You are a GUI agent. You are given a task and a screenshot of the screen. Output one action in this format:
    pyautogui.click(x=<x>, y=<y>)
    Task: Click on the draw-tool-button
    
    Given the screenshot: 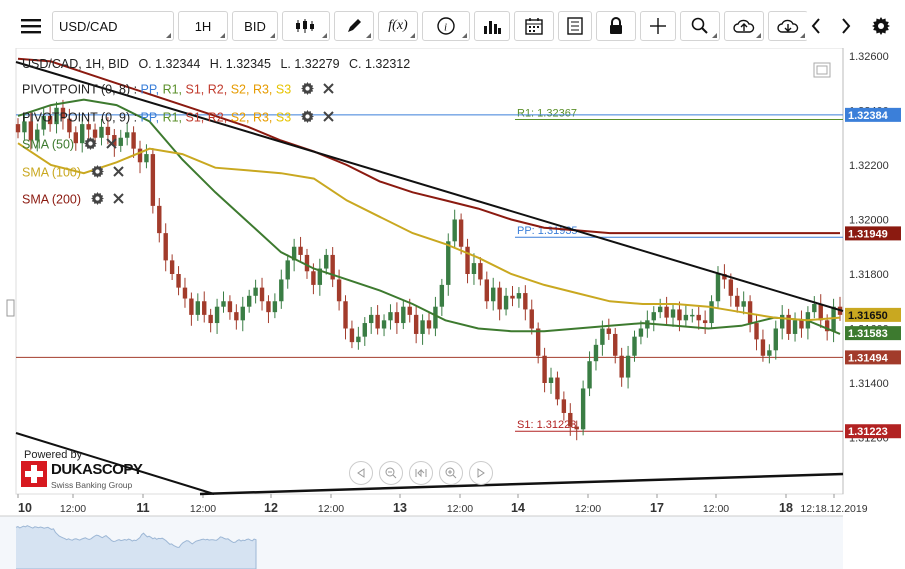 What is the action you would take?
    pyautogui.click(x=354, y=26)
    